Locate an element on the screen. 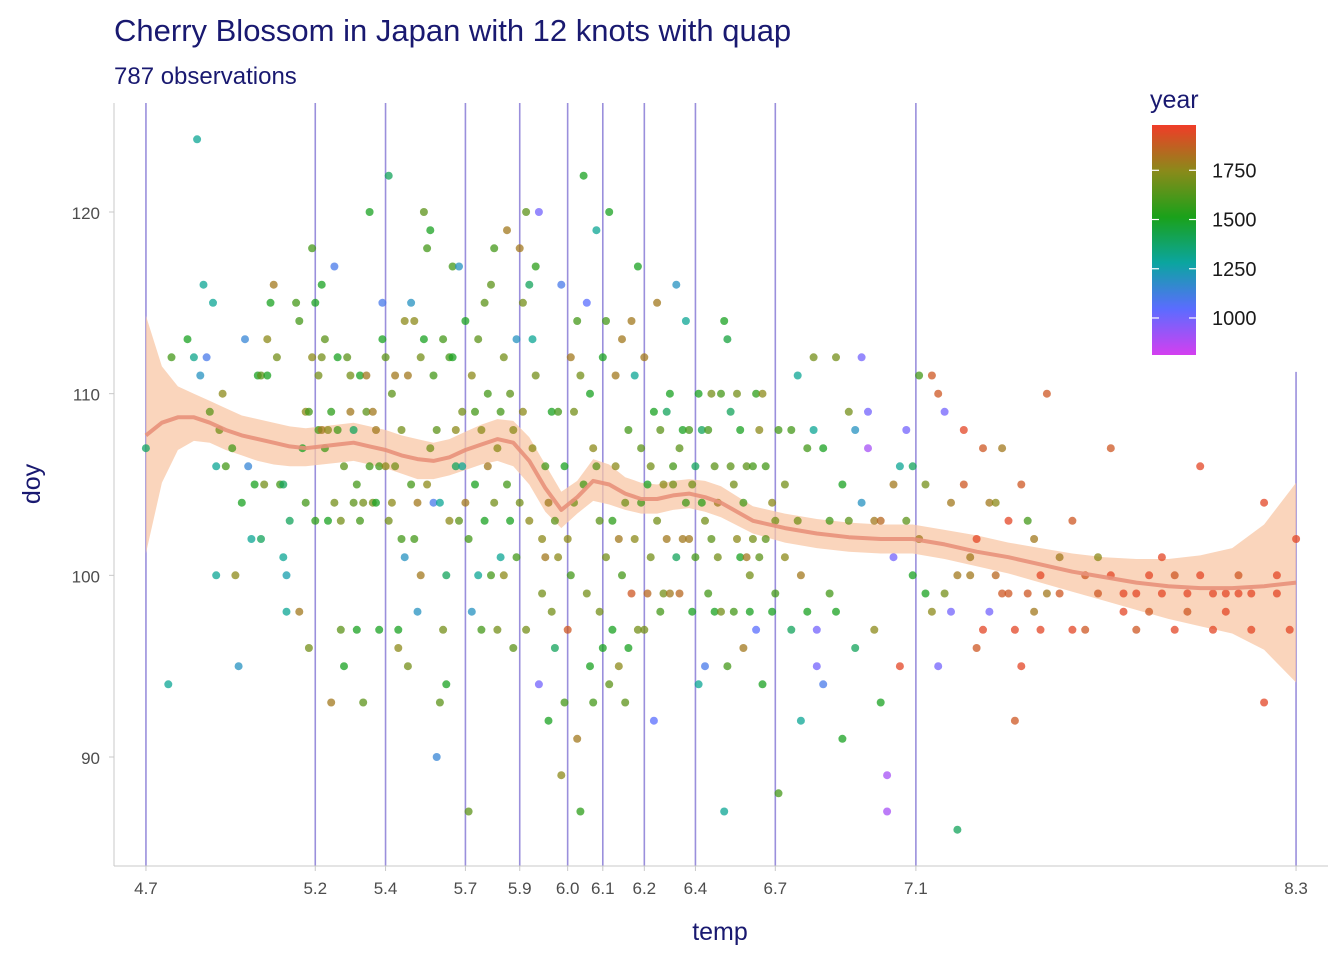 The width and height of the screenshot is (1344, 960). chart-subtitle: 787 observations is located at coordinates (205, 76).